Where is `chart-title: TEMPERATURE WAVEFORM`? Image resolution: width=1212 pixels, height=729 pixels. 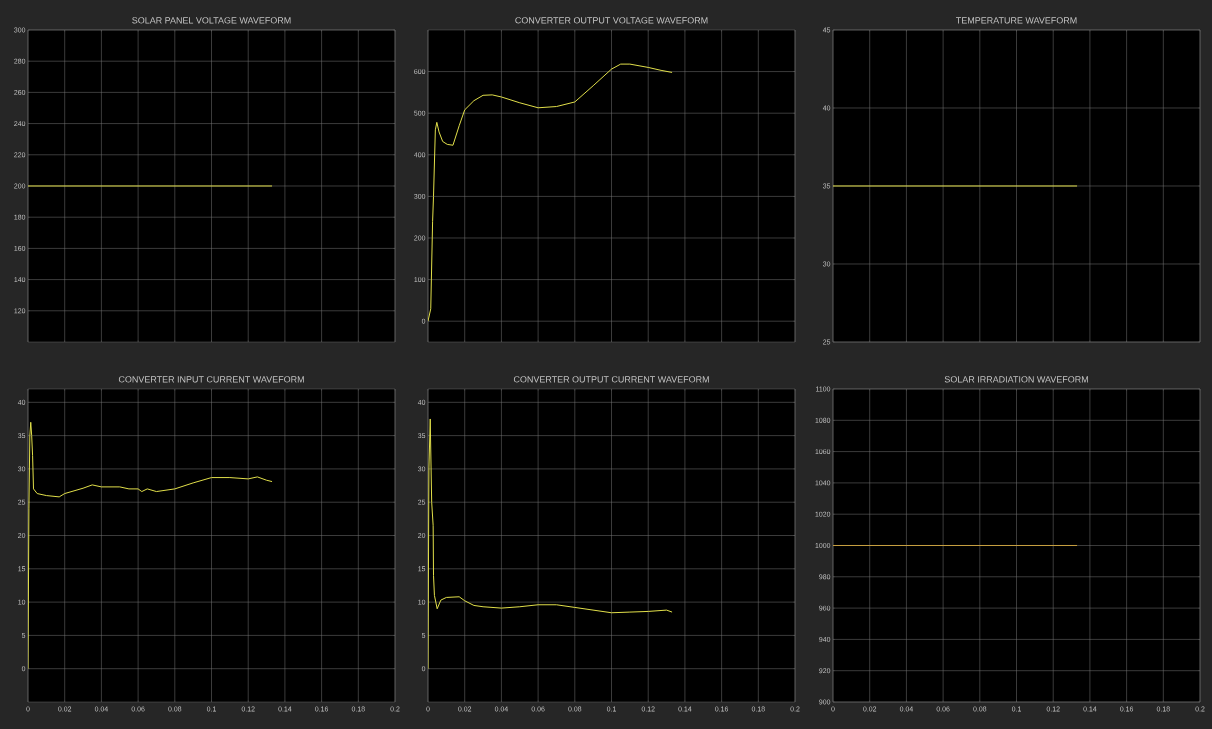 chart-title: TEMPERATURE WAVEFORM is located at coordinates (1016, 20).